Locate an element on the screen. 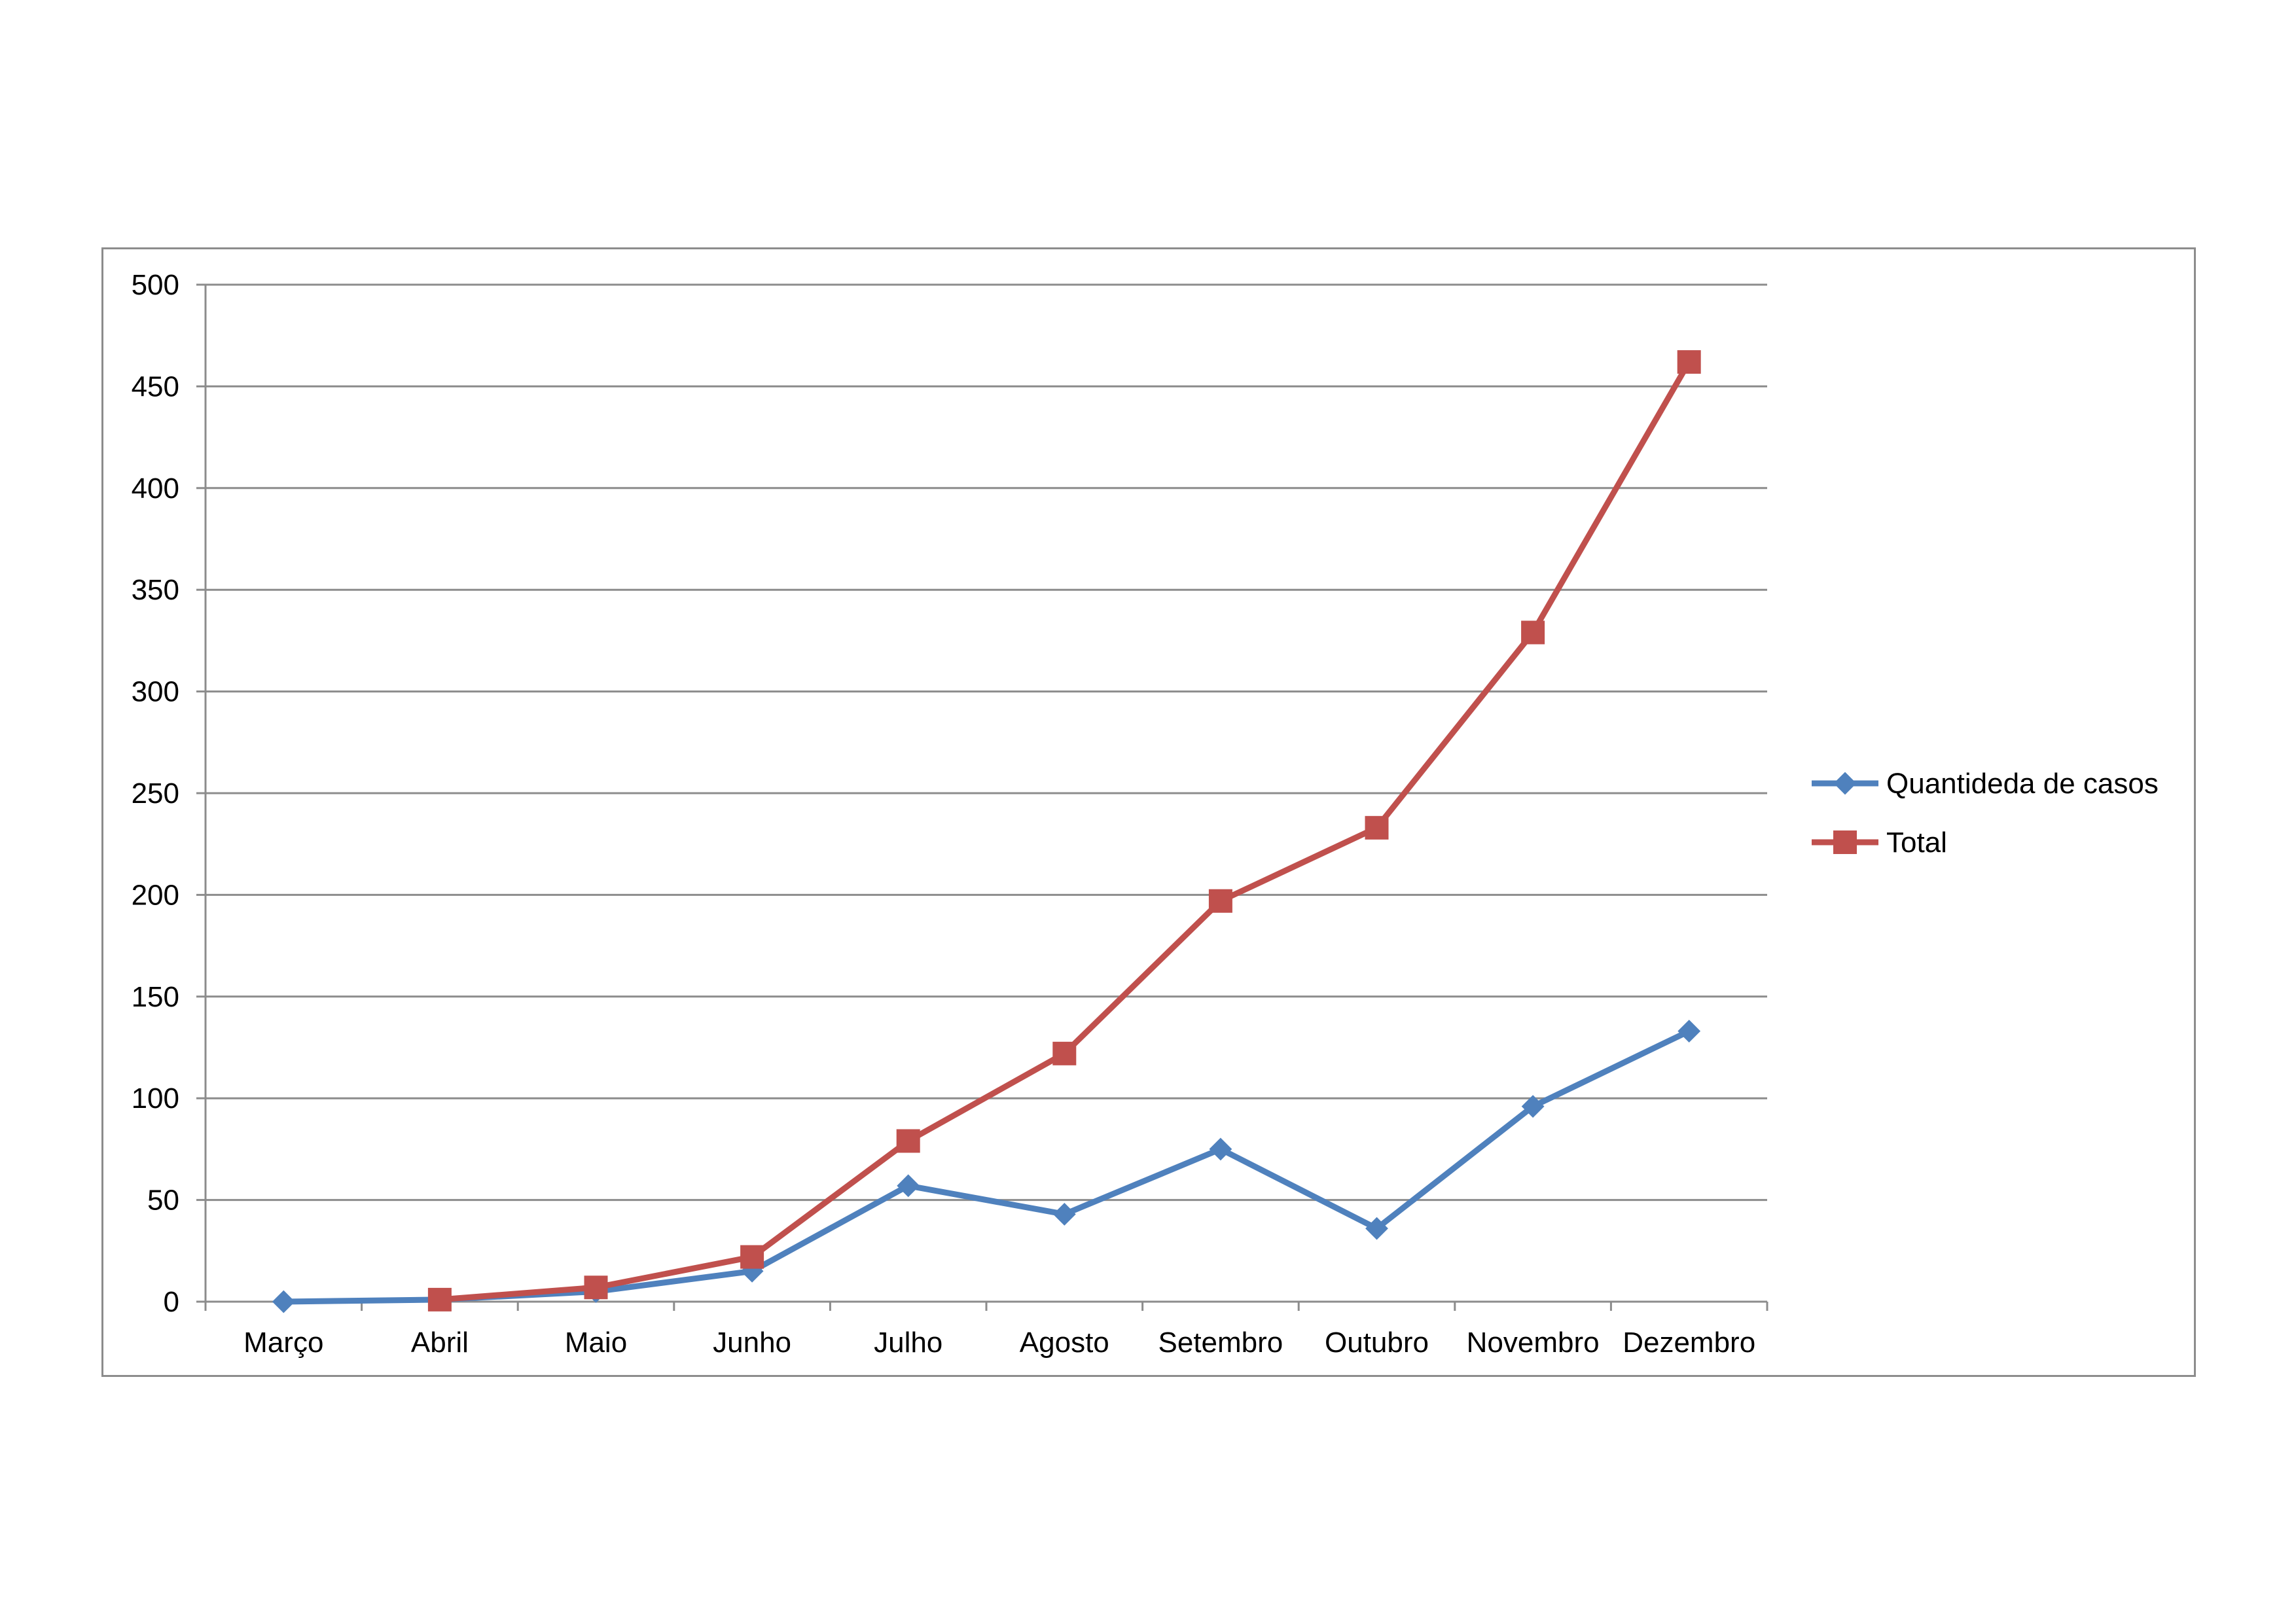 The width and height of the screenshot is (2296, 1623). y-tick-label: 300 is located at coordinates (155, 692).